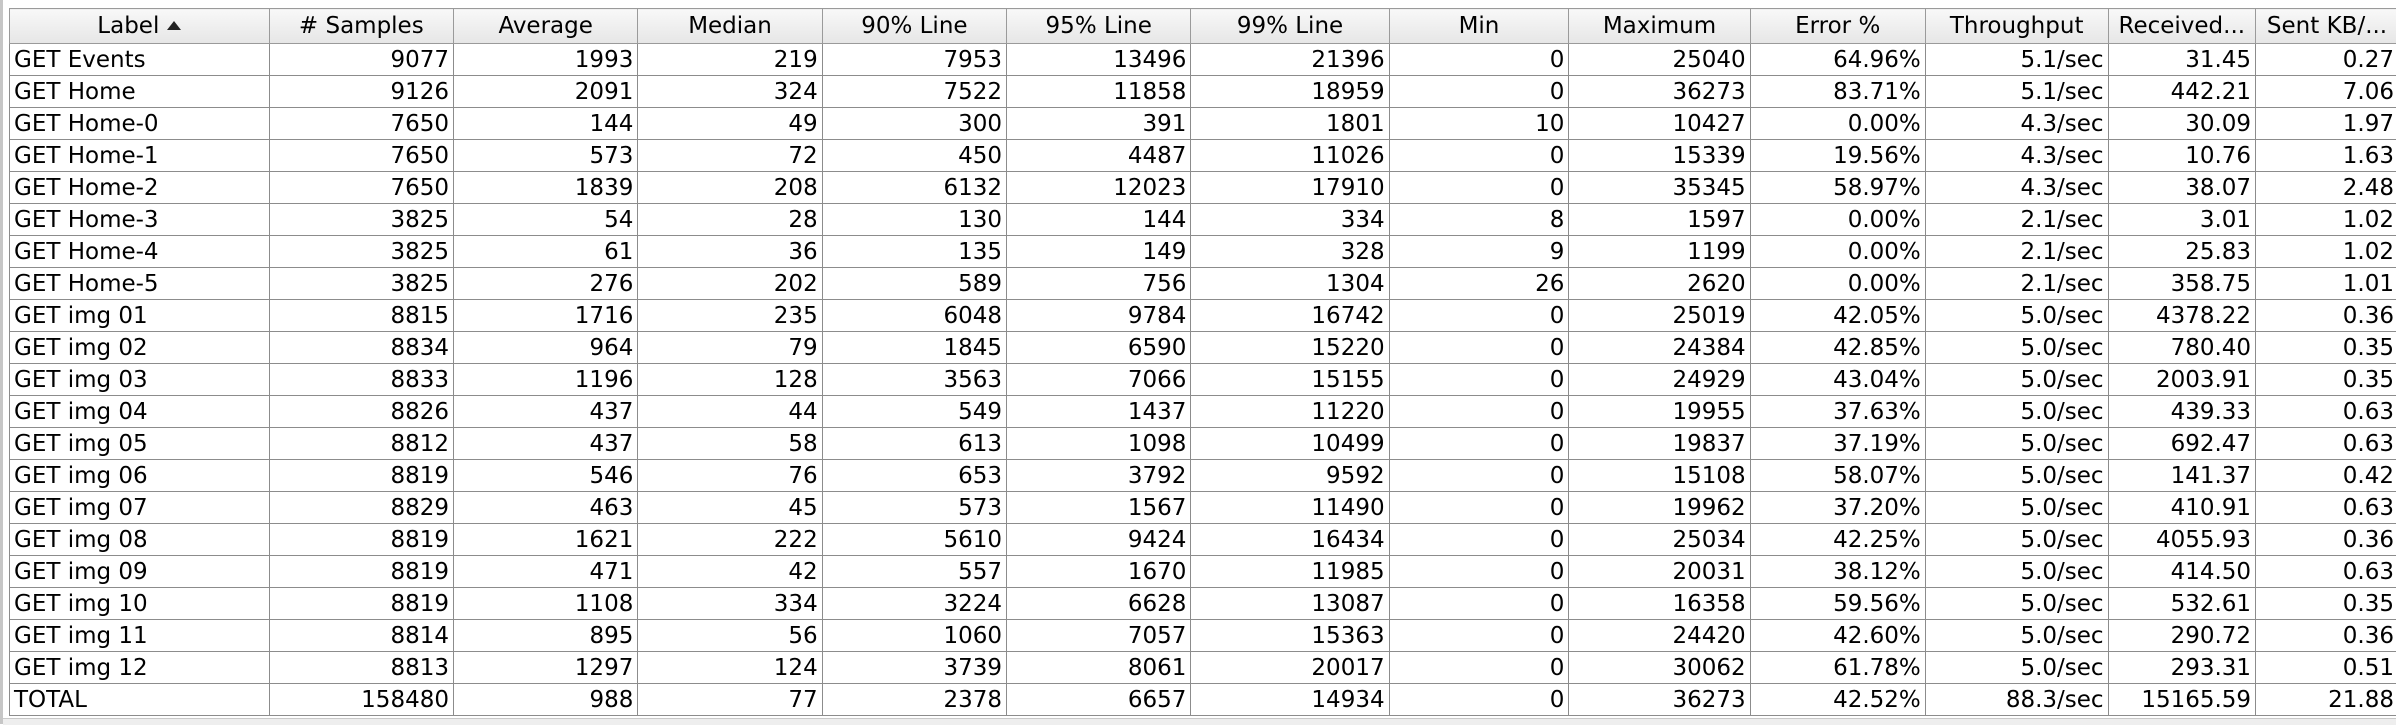 The height and width of the screenshot is (725, 2396). What do you see at coordinates (545, 124) in the screenshot?
I see `cell-average: 144` at bounding box center [545, 124].